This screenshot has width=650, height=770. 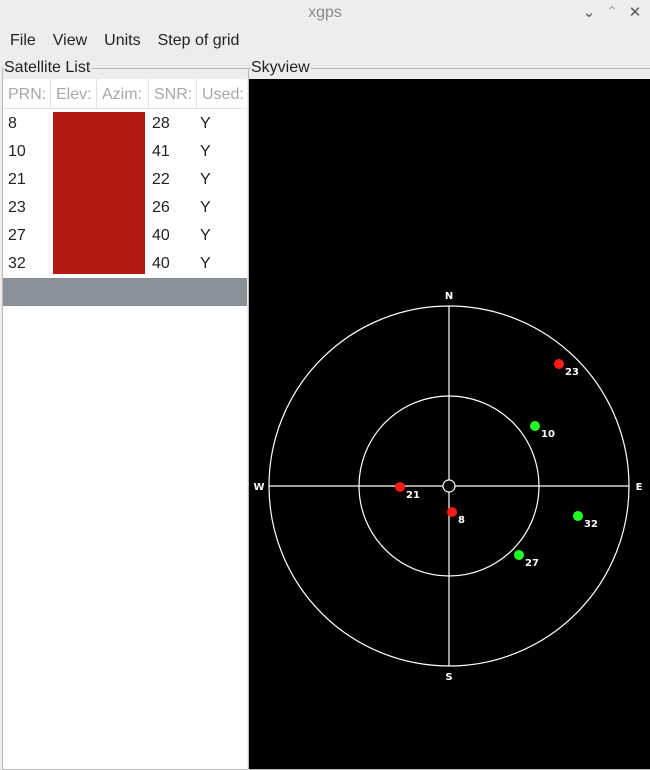 I want to click on menu-file: File, so click(x=23, y=40).